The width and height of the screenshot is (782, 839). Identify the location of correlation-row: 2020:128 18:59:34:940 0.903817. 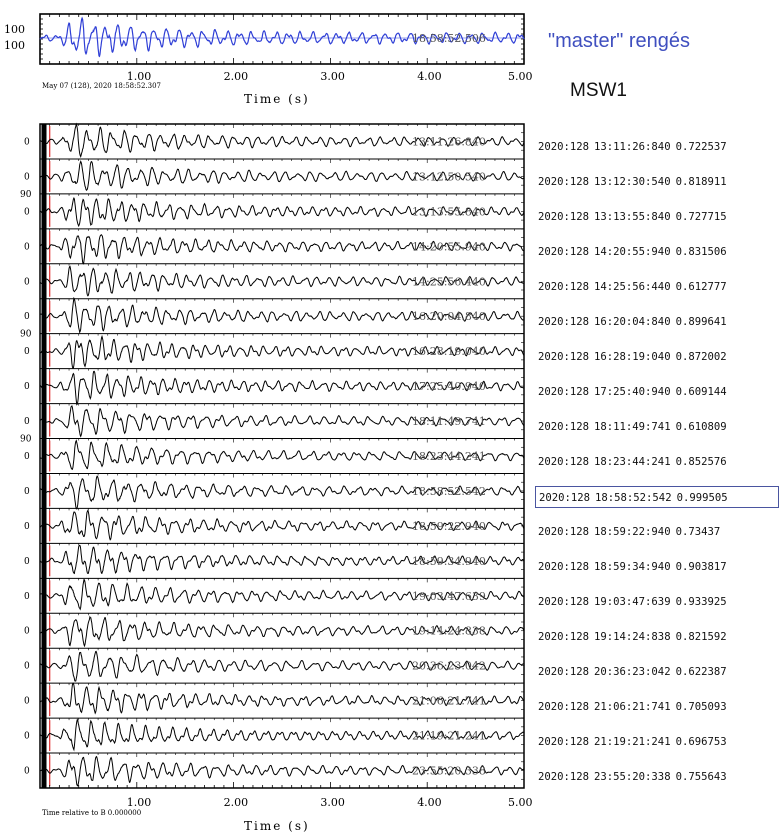
(657, 567).